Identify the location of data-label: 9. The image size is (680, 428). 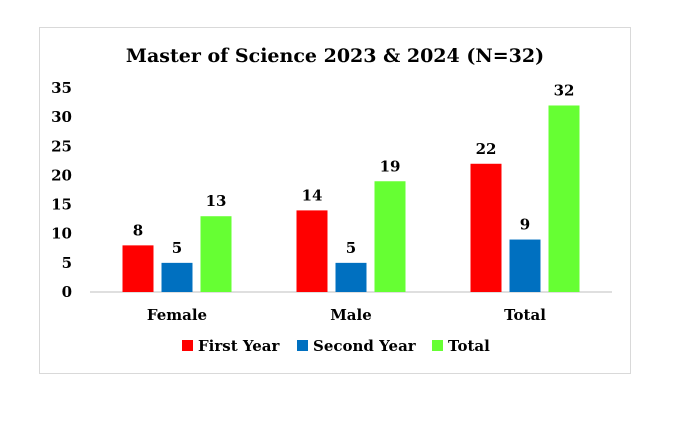
(525, 225).